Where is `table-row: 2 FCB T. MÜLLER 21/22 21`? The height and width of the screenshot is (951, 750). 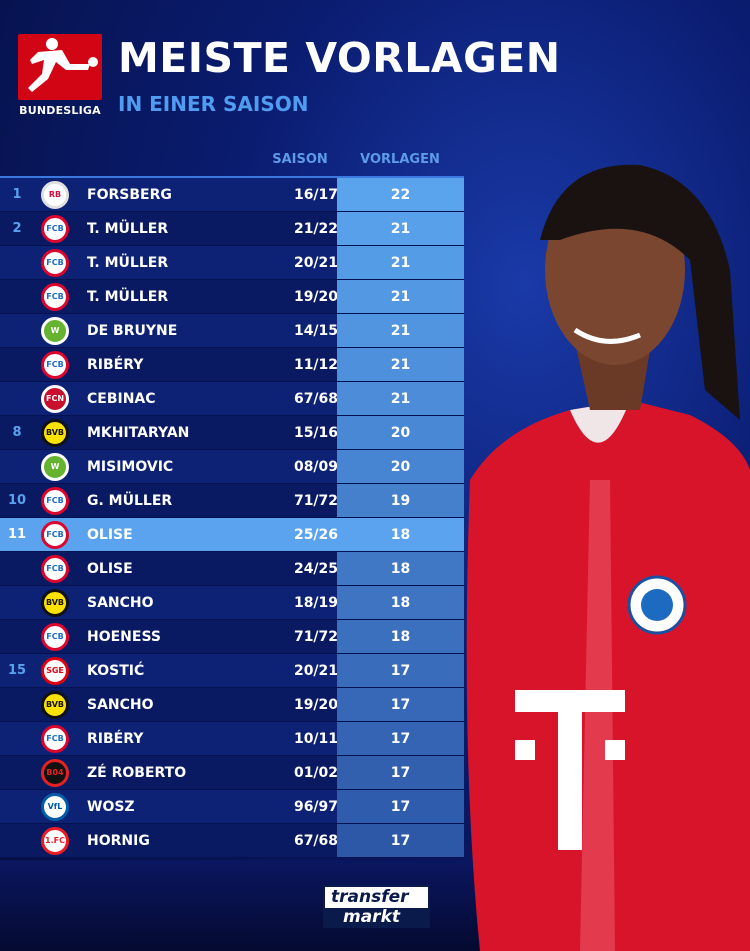 table-row: 2 FCB T. MÜLLER 21/22 21 is located at coordinates (232, 229).